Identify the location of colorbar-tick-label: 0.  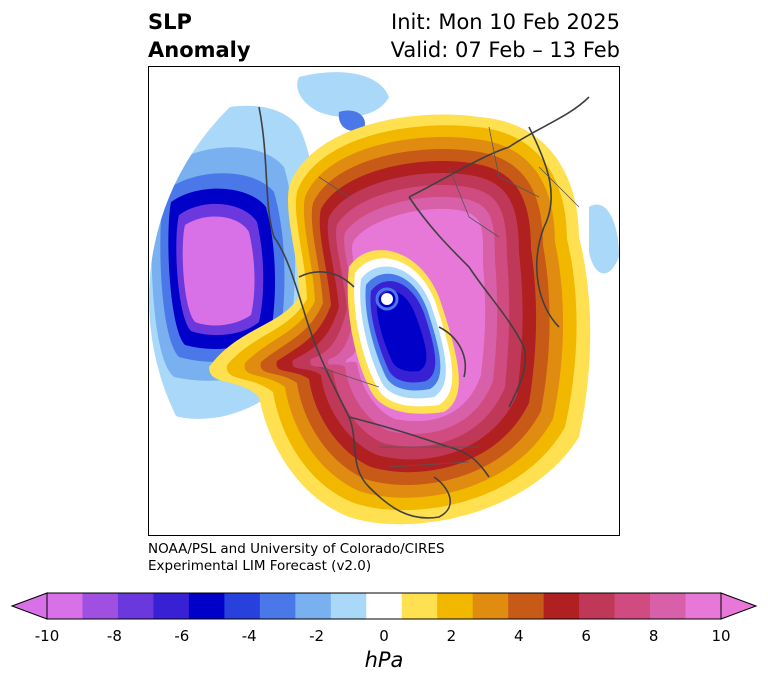
(384, 636).